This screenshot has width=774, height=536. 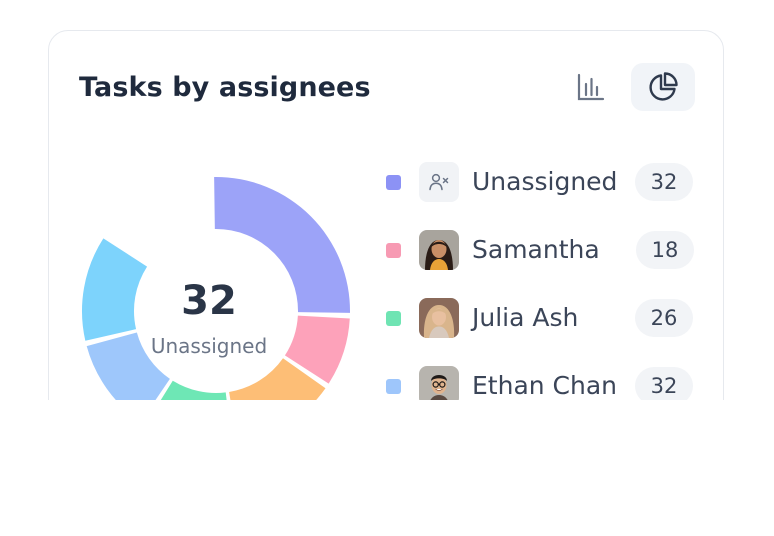 I want to click on legend-item-kathrine: Kathrine 20, so click(x=541, y=454).